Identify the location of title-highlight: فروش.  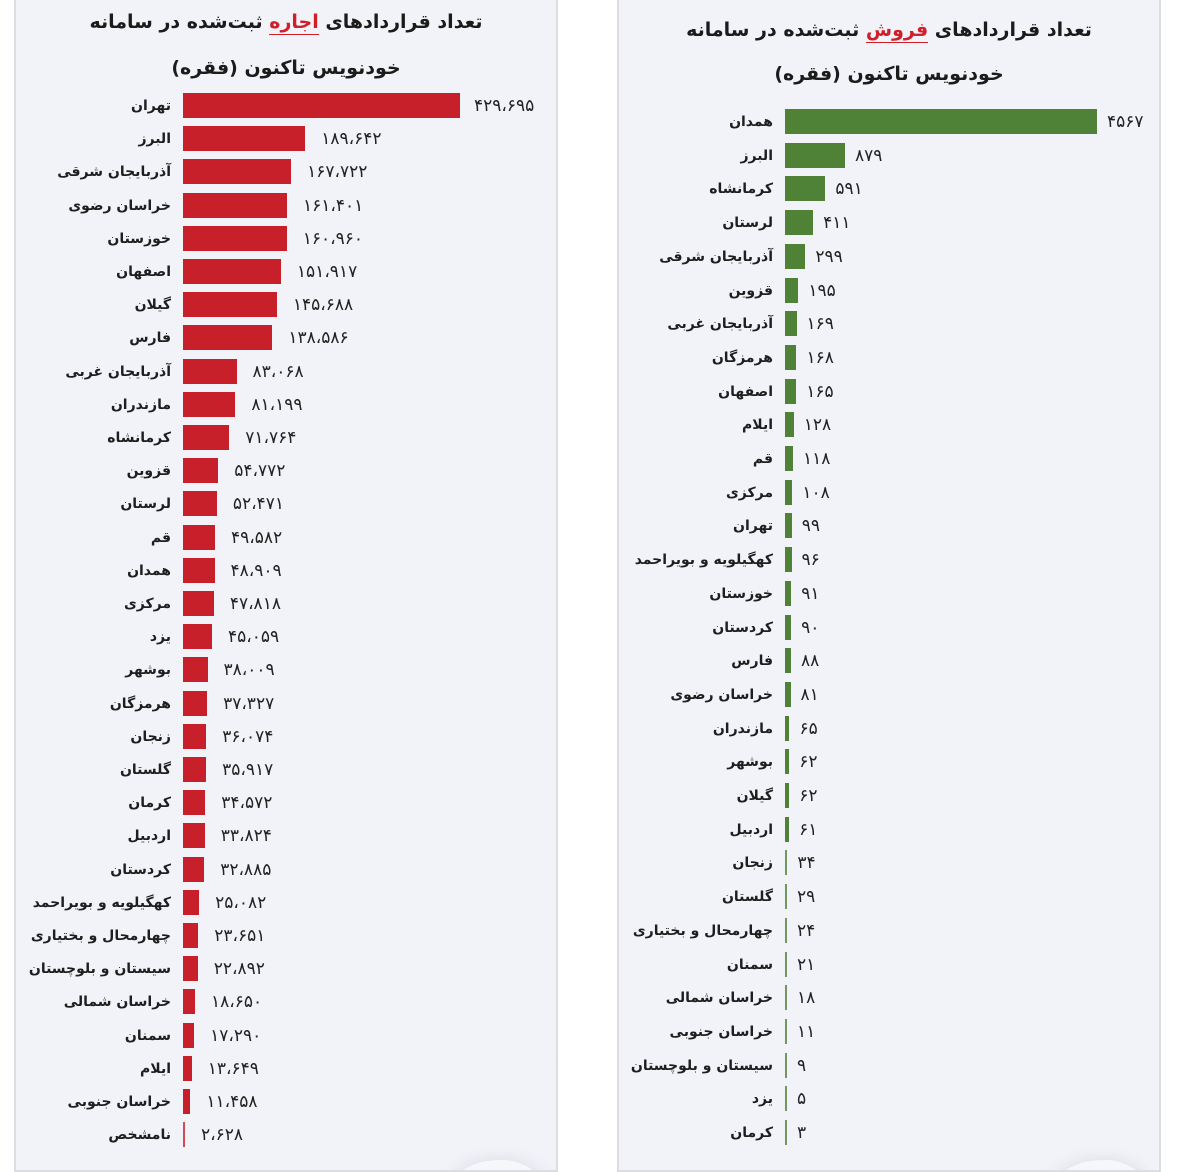
(897, 31).